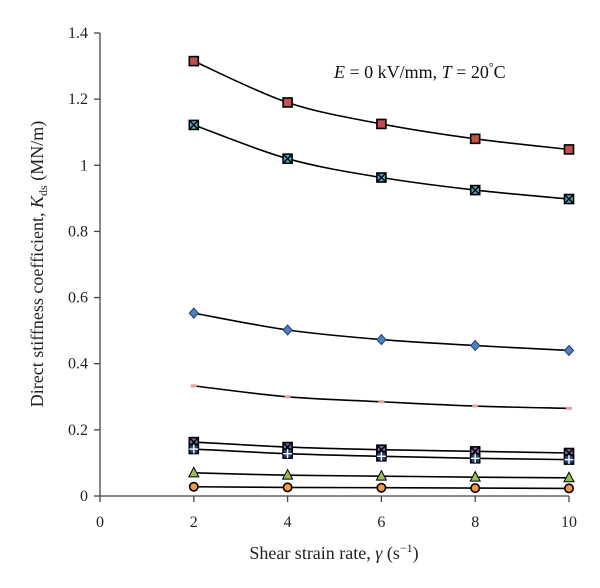  Describe the element at coordinates (416, 553) in the screenshot. I see `x-axis-title-close: )` at that location.